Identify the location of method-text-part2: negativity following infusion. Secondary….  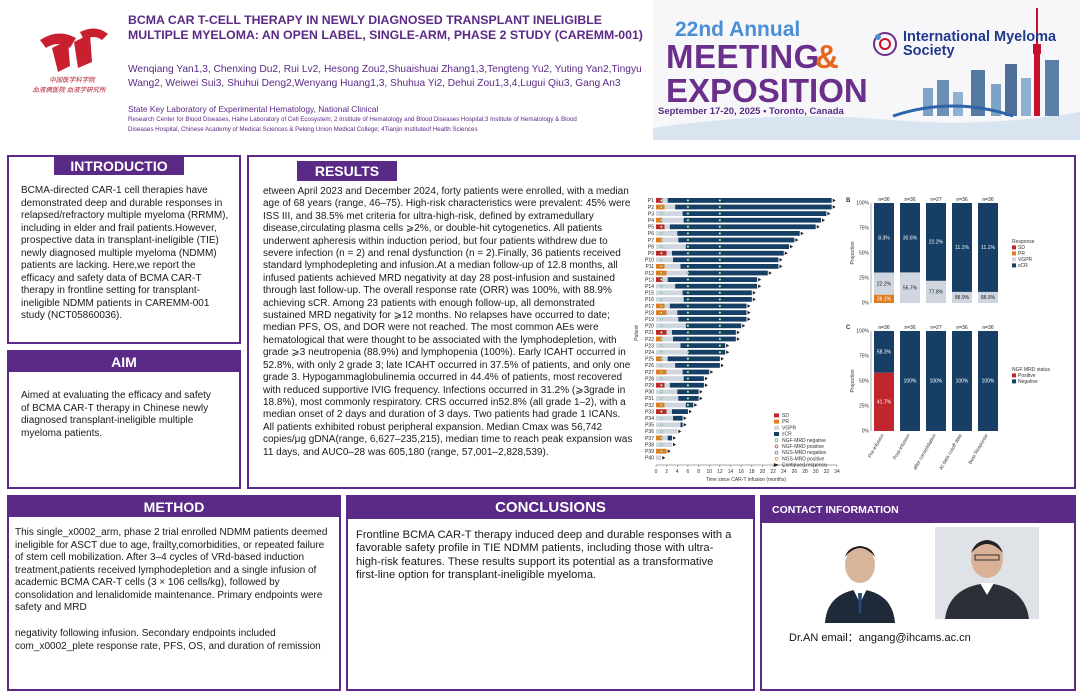
(168, 640).